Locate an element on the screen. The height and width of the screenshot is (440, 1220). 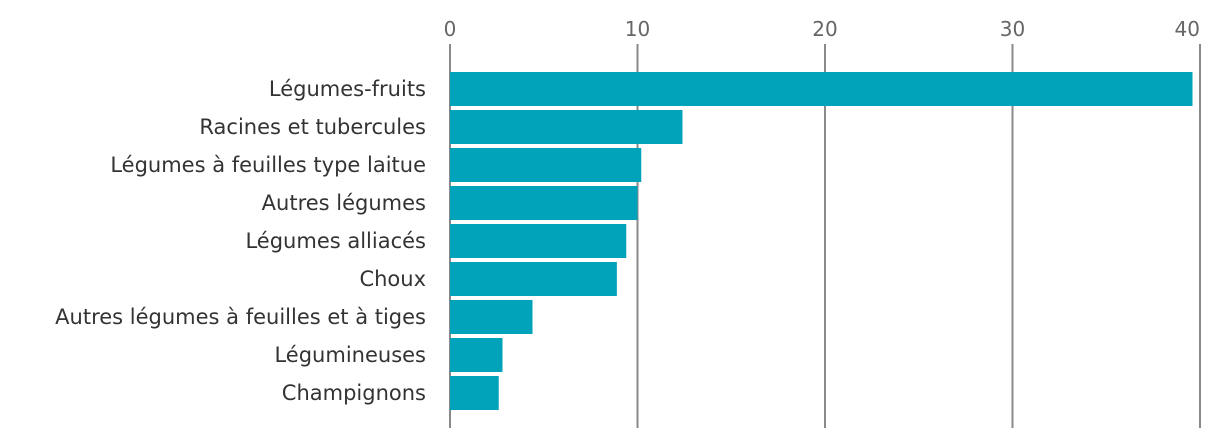
category-label: Champignons is located at coordinates (354, 393).